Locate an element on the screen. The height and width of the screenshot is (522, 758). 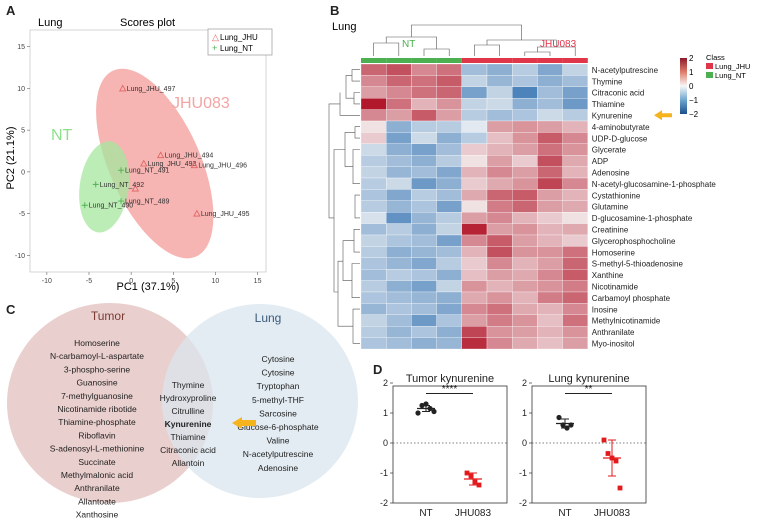
heatmap-row-label: Nicotinamide is located at coordinates (615, 287).